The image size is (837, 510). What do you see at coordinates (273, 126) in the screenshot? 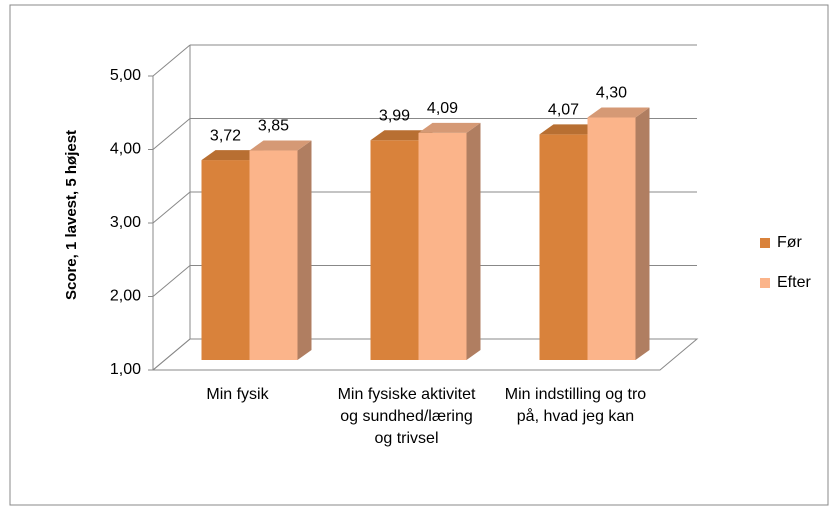
I see `value-label: 3,85` at bounding box center [273, 126].